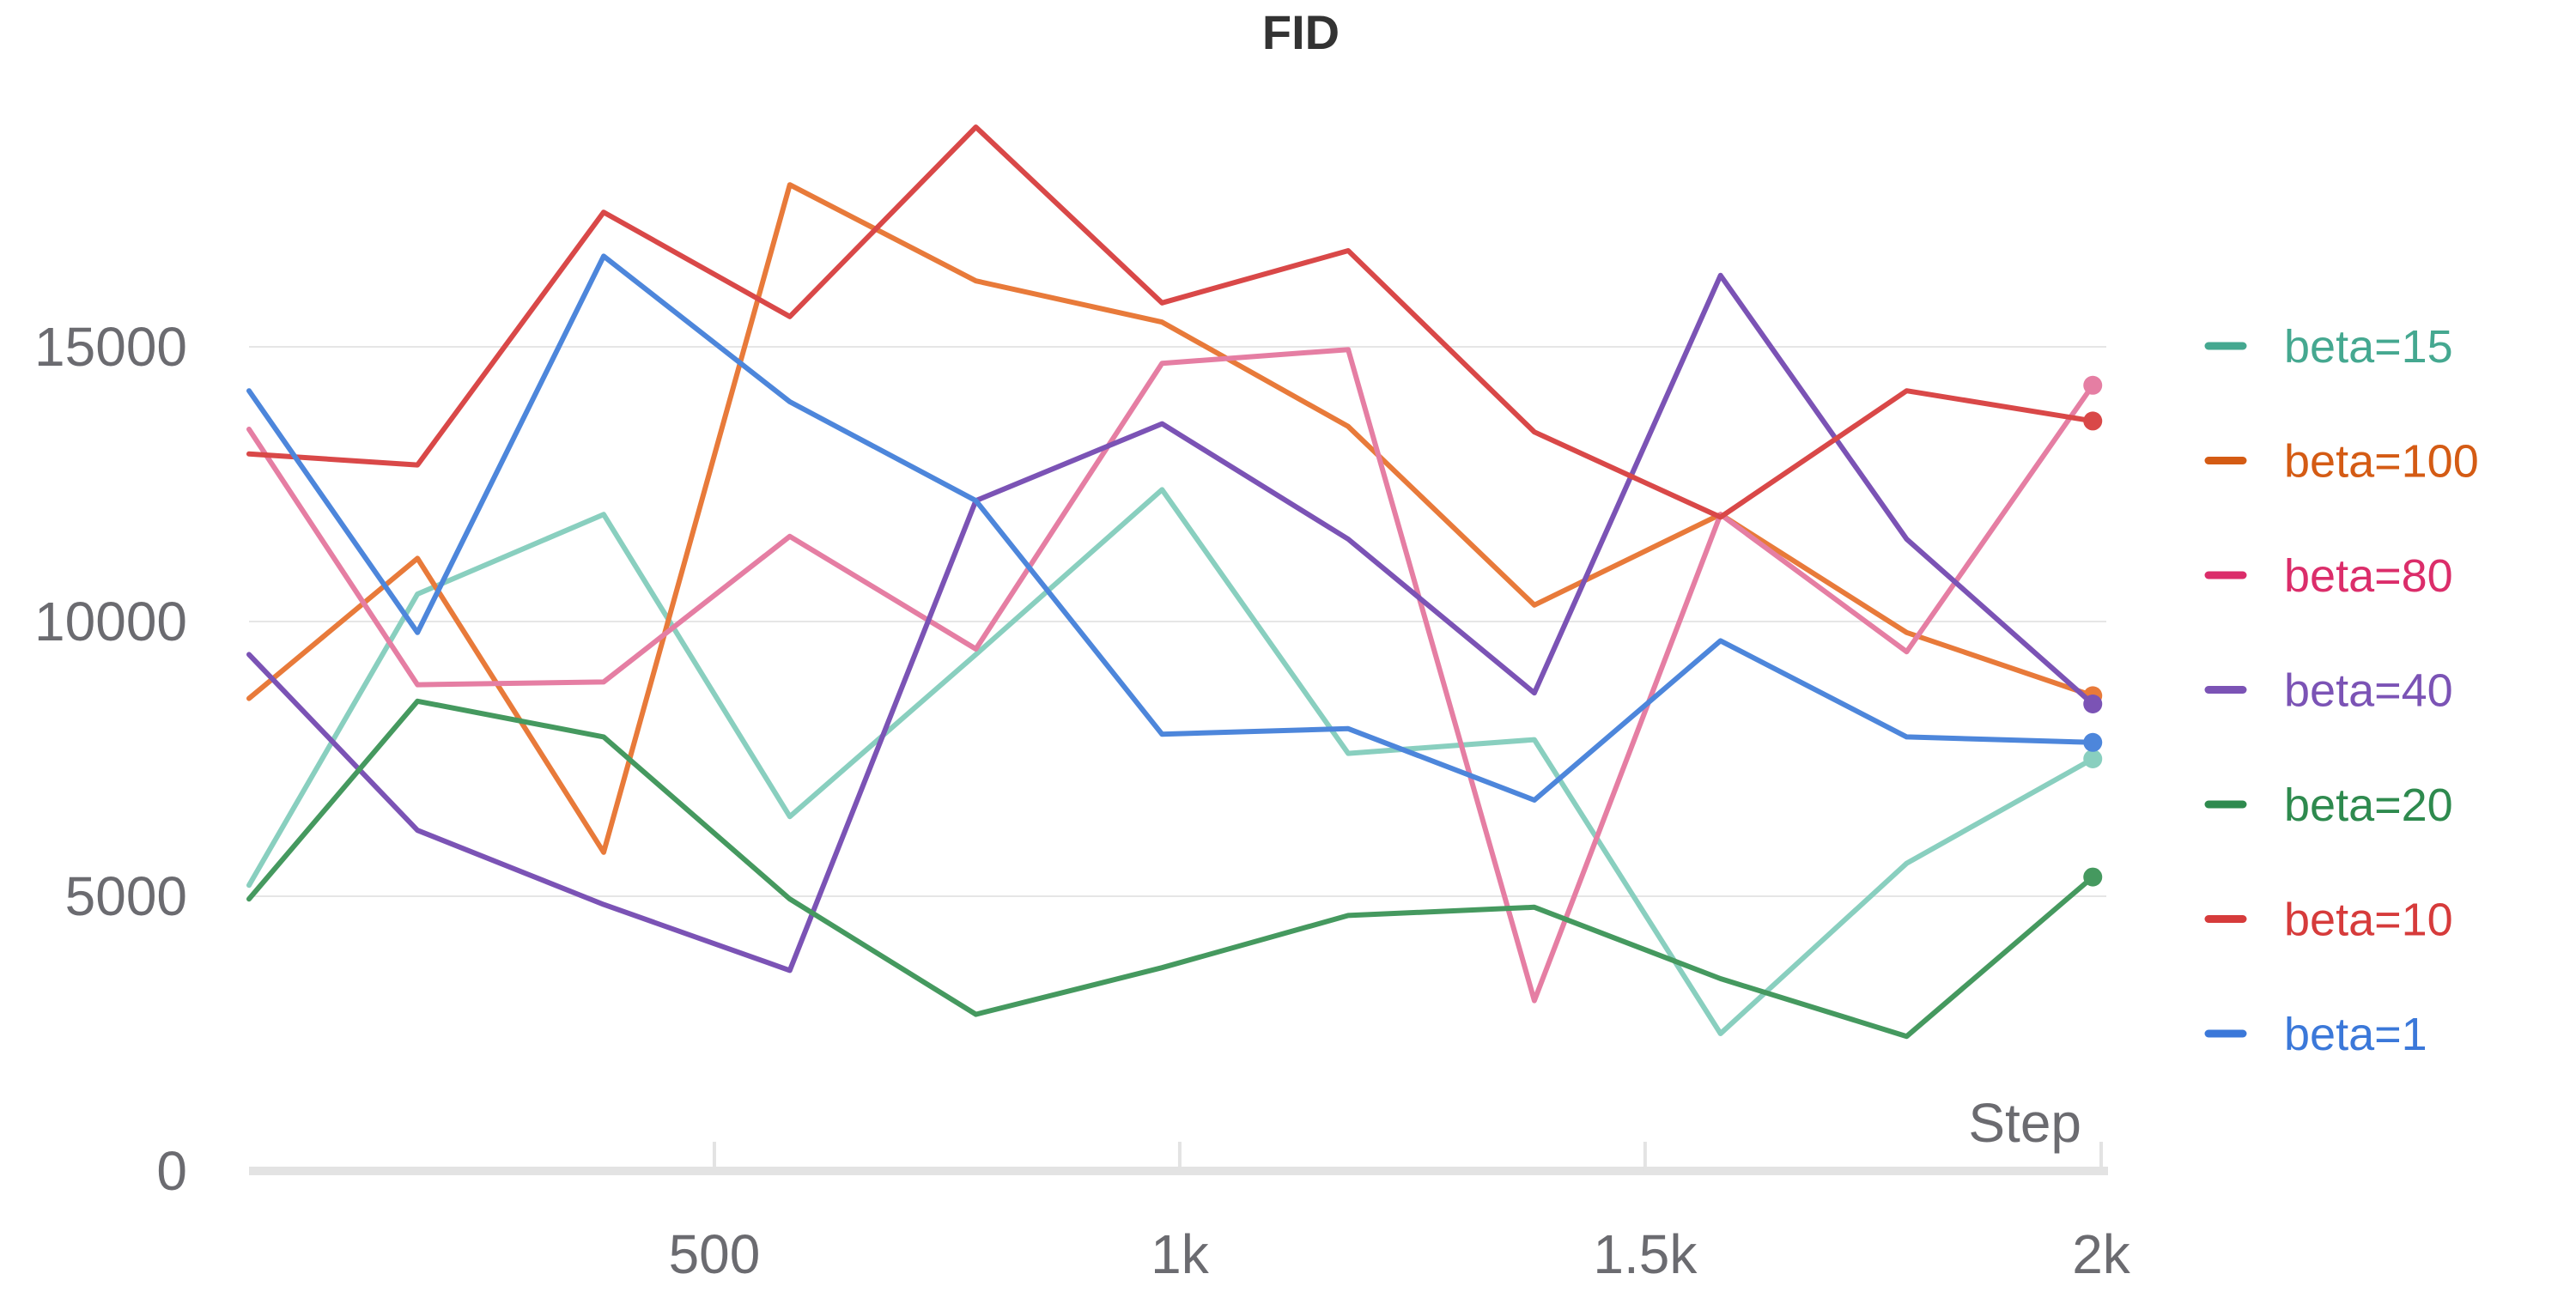 This screenshot has width=2576, height=1292. What do you see at coordinates (126, 896) in the screenshot?
I see `y-tick-label-5000: 5000` at bounding box center [126, 896].